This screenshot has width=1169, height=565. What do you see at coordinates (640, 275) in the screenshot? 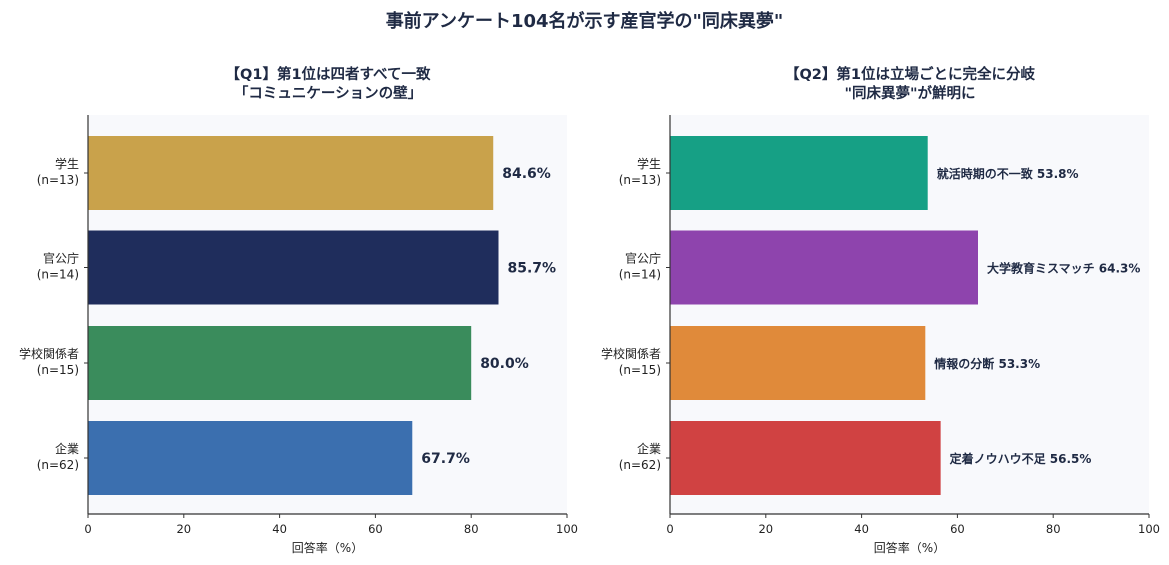
I see `q2-category-n-1: (n=14)` at bounding box center [640, 275].